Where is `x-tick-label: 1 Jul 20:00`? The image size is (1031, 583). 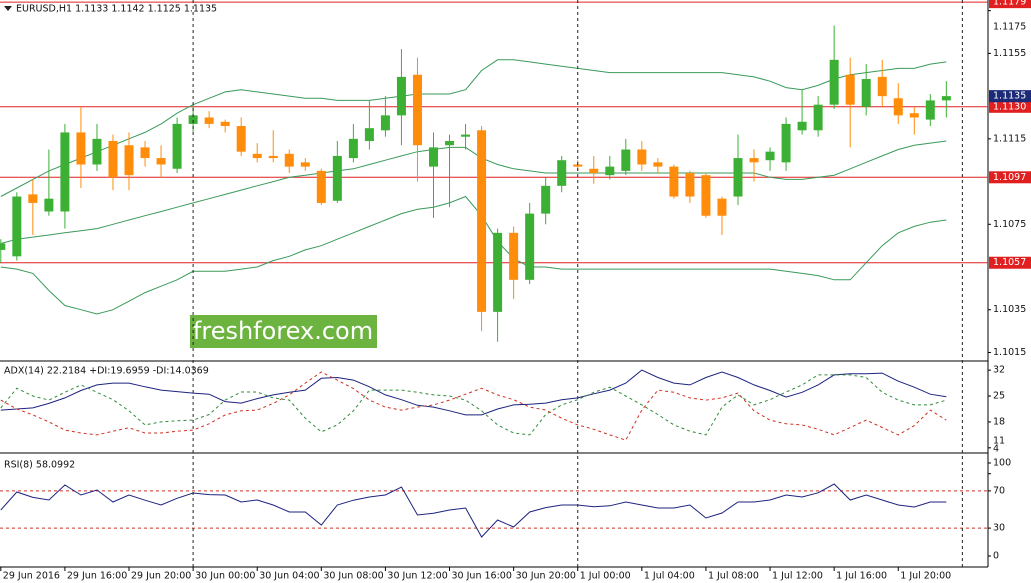 x-tick-label: 1 Jul 20:00 is located at coordinates (925, 576).